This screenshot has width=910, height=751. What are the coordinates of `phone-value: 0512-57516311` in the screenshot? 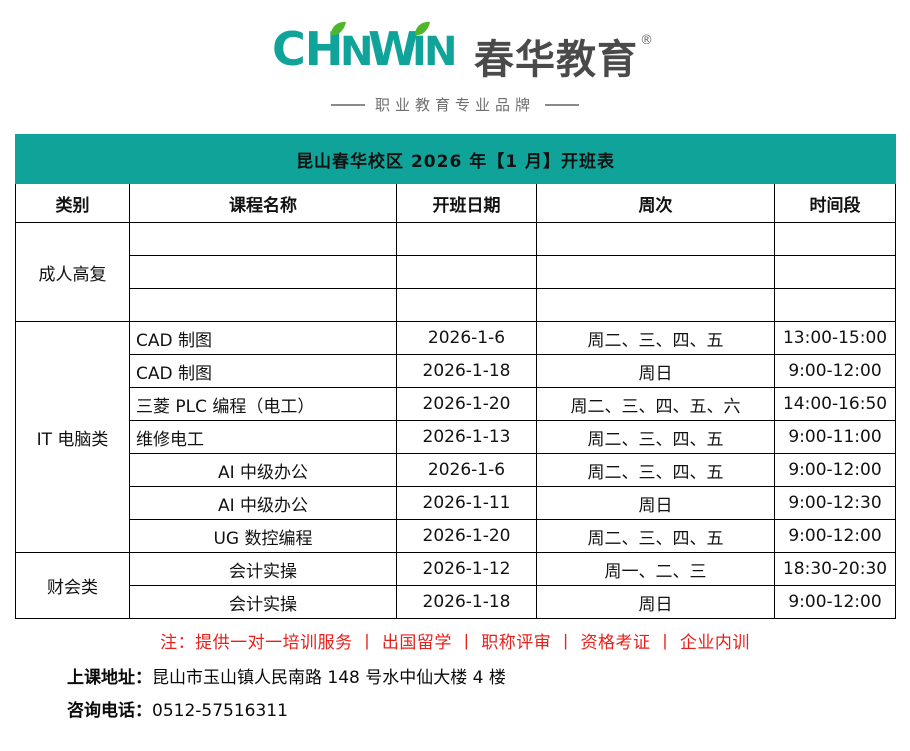 It's located at (220, 711).